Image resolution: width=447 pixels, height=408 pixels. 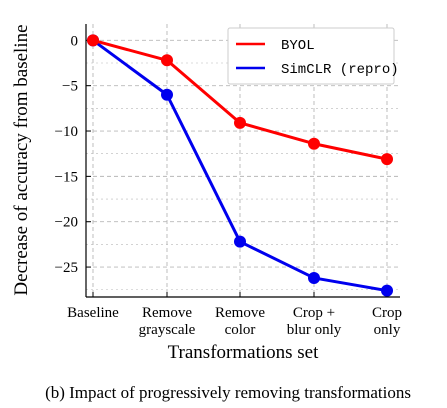 I want to click on y-tick-label: −15, so click(x=66, y=177).